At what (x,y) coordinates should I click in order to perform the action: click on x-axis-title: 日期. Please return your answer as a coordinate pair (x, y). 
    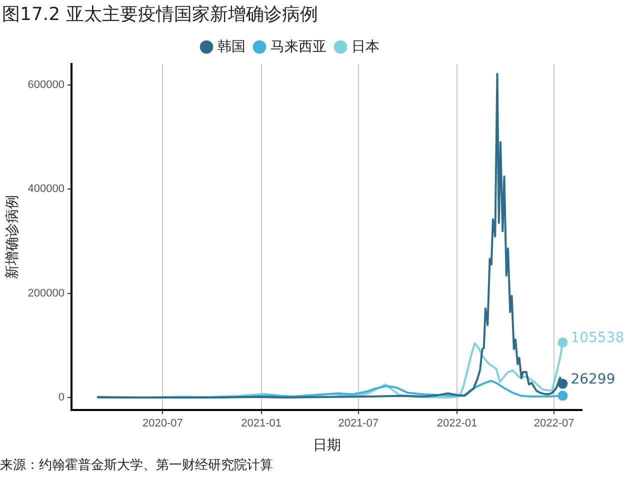
    Looking at the image, I should click on (326, 444).